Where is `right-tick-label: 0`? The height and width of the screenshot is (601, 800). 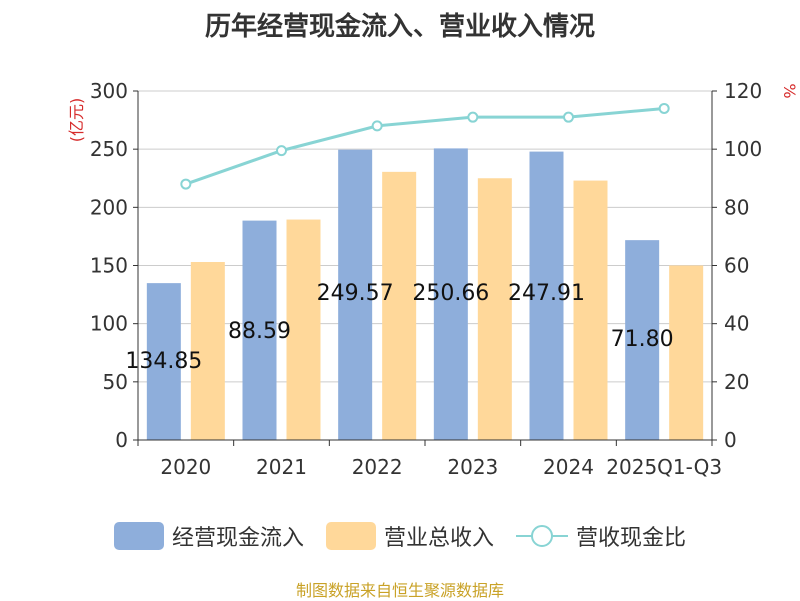 right-tick-label: 0 is located at coordinates (730, 440).